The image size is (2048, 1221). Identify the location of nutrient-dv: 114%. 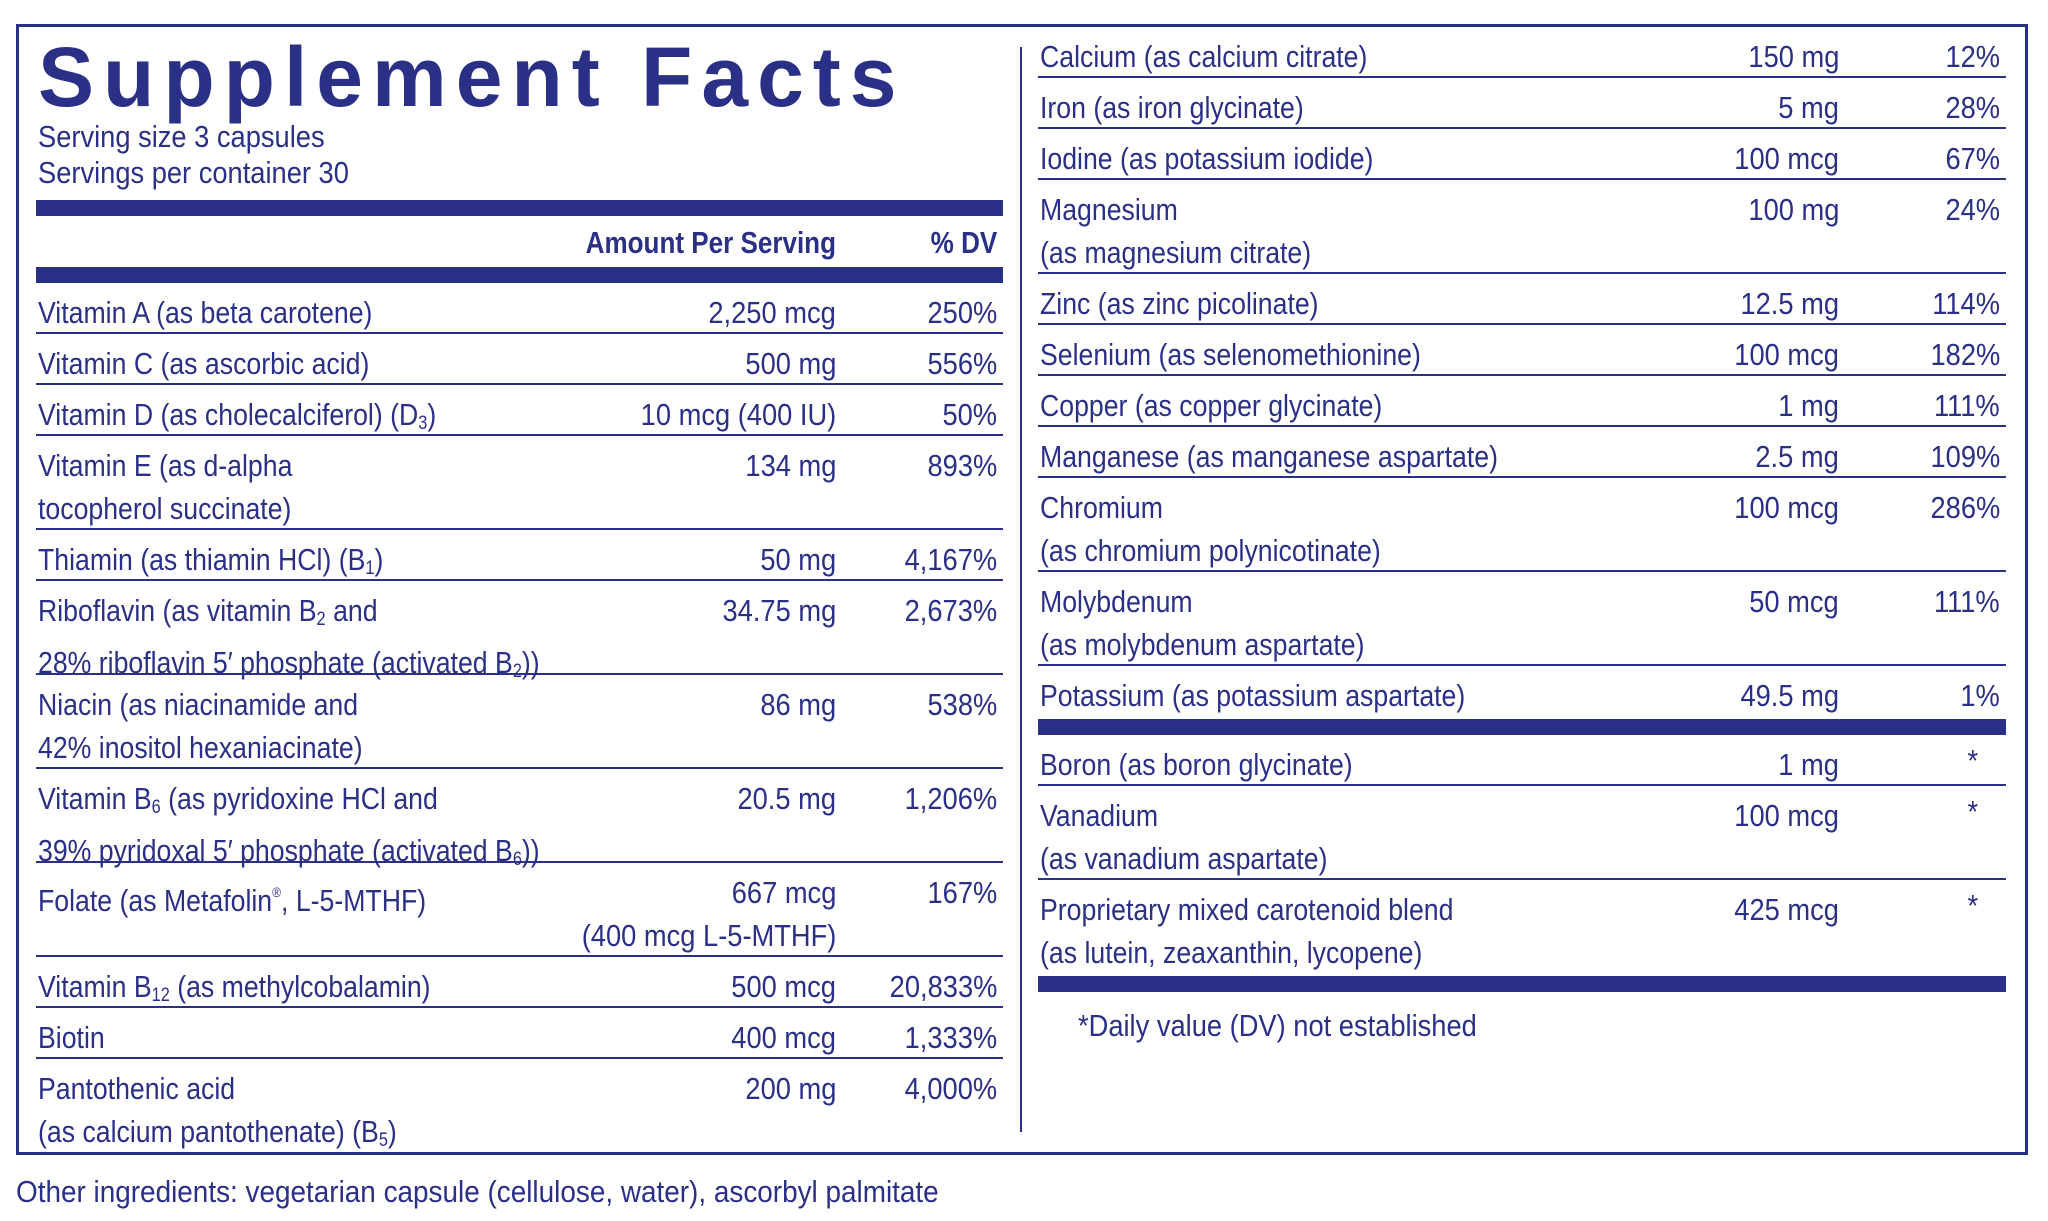
(1966, 303).